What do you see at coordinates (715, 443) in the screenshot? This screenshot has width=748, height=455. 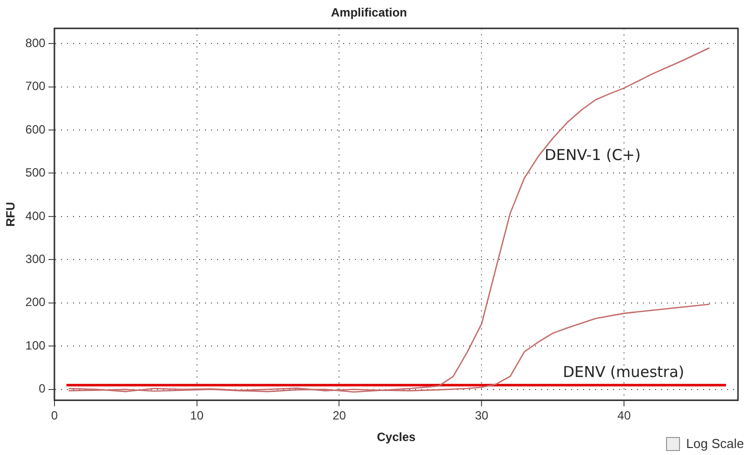 I see `text: Log Scale` at bounding box center [715, 443].